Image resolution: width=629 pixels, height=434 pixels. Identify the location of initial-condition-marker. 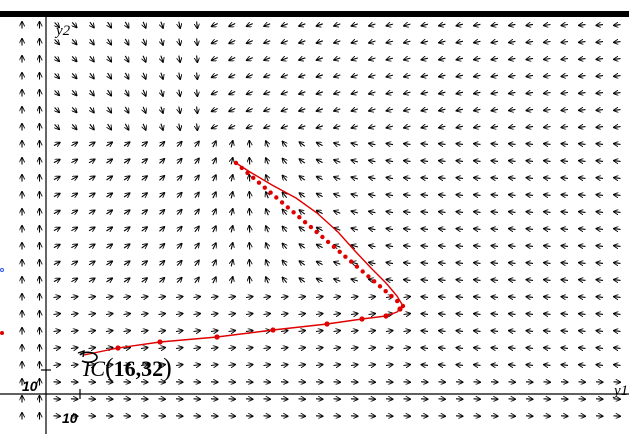
(87, 356).